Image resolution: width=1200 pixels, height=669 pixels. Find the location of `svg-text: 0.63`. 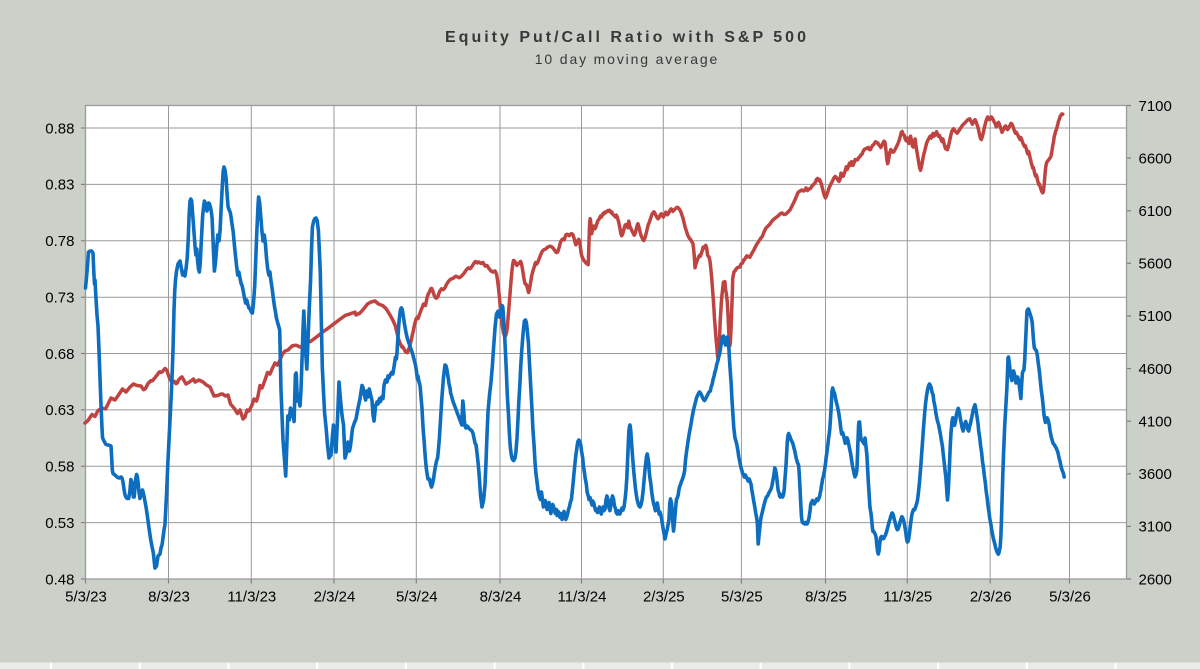

svg-text: 0.63 is located at coordinates (59, 410).